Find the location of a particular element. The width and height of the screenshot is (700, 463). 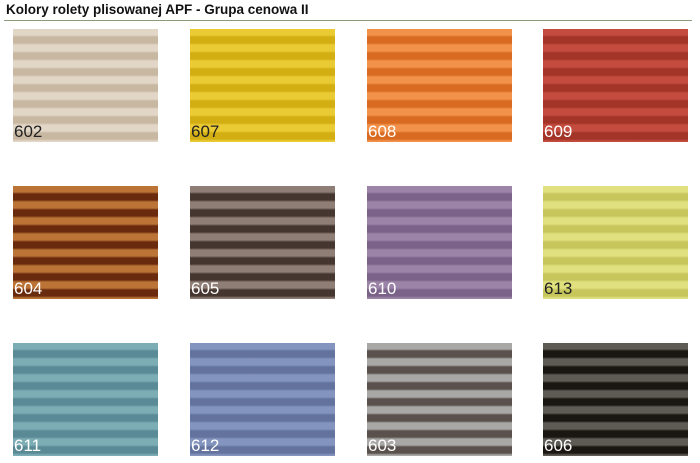

swatch-code: 607 is located at coordinates (205, 131).